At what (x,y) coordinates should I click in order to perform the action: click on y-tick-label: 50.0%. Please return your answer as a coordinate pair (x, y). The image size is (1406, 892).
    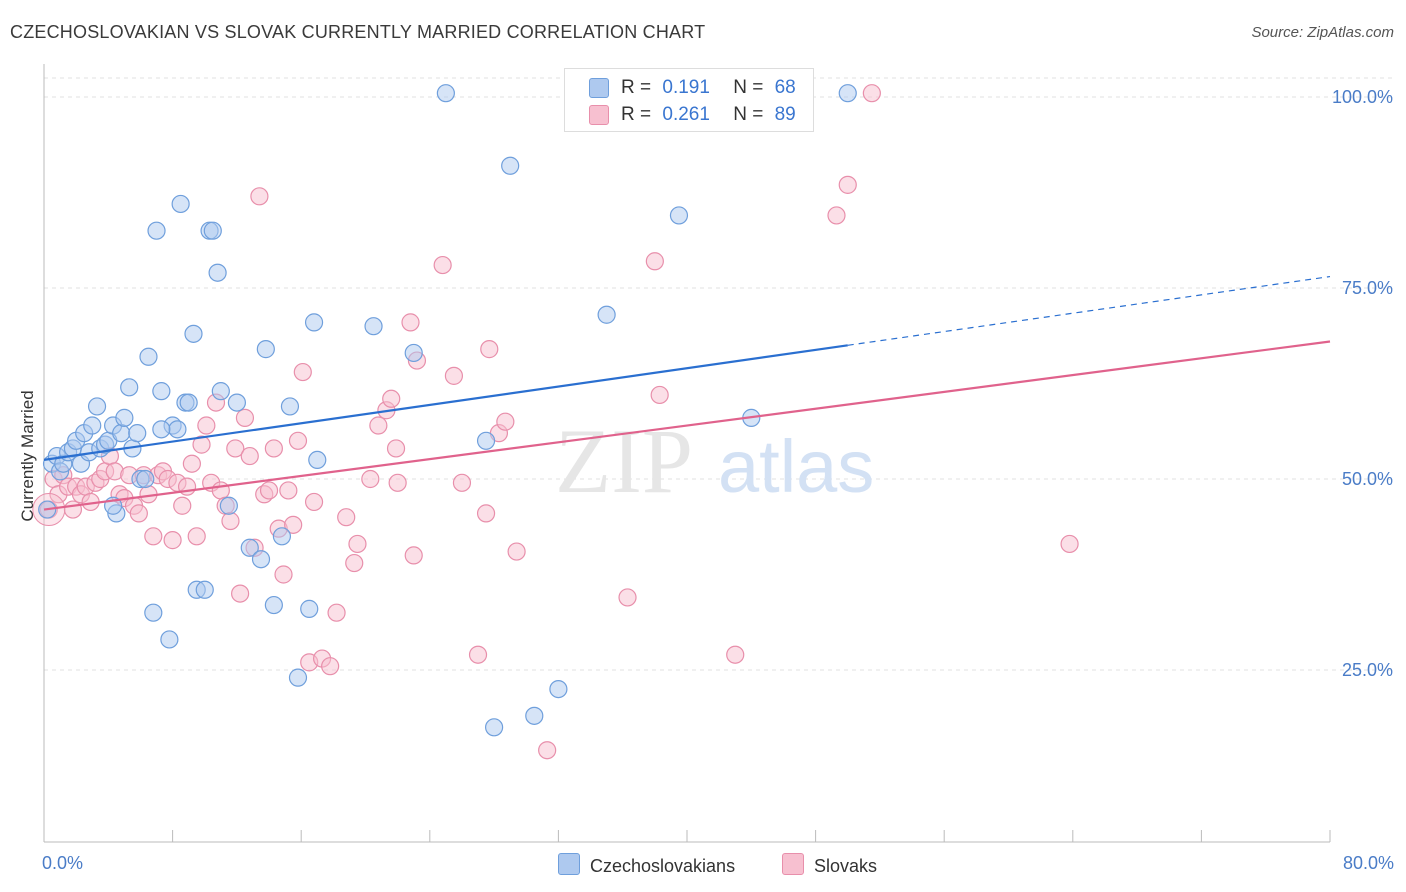
    Looking at the image, I should click on (1367, 479).